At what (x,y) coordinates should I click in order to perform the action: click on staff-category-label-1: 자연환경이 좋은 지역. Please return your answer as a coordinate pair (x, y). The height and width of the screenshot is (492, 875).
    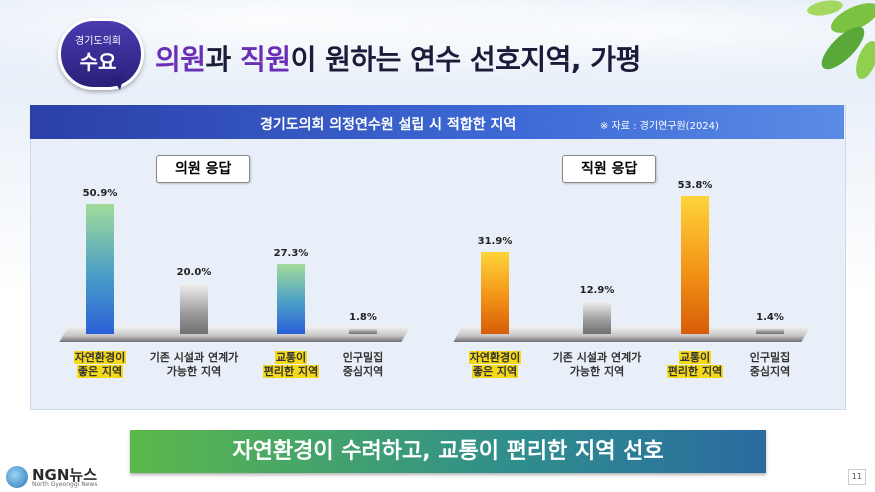
    Looking at the image, I should click on (495, 364).